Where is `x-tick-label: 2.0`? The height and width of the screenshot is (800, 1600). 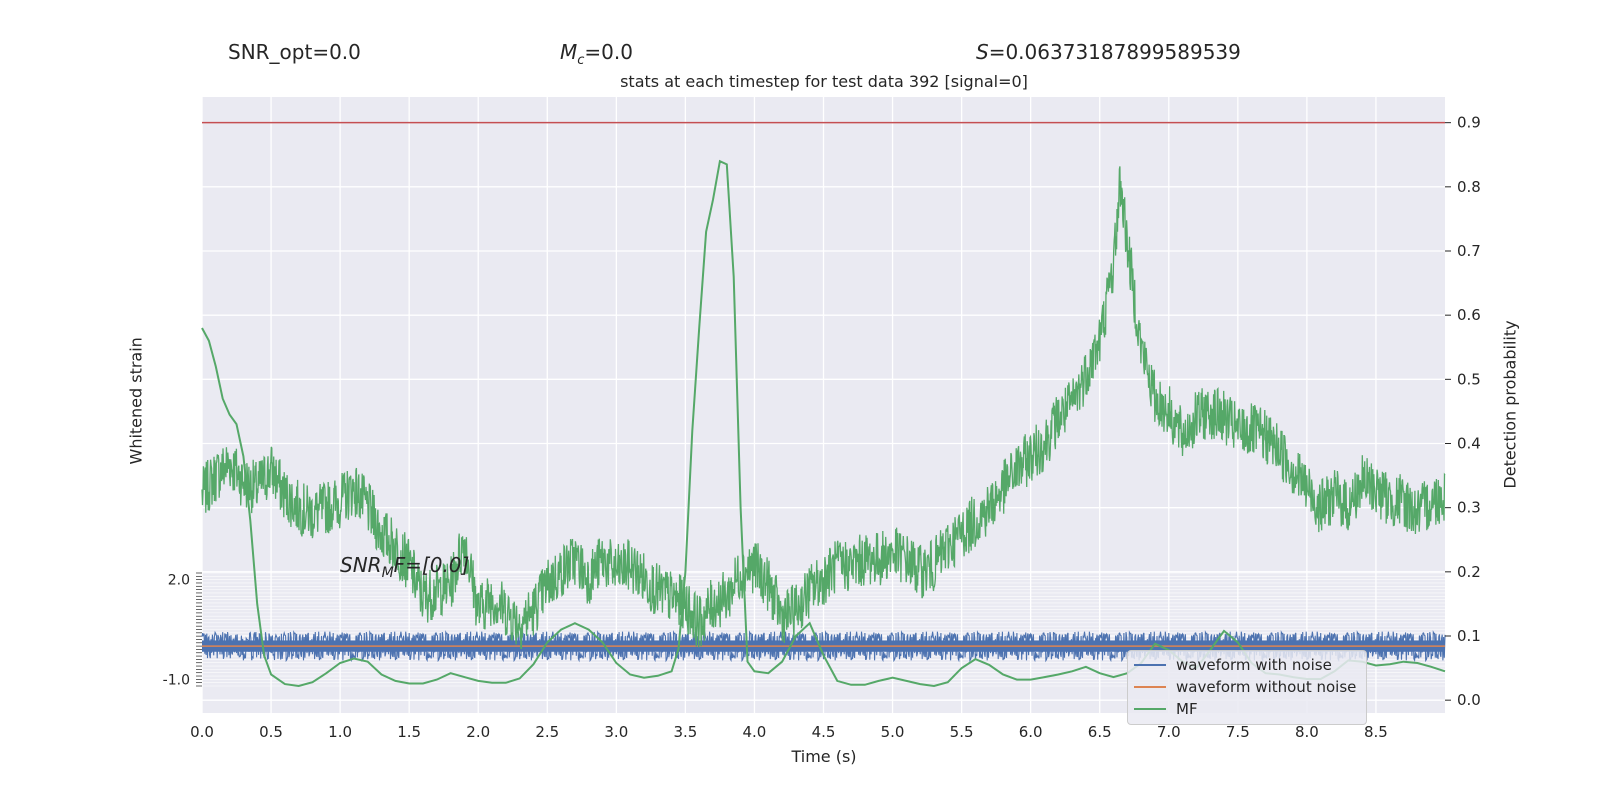
x-tick-label: 2.0 is located at coordinates (478, 732).